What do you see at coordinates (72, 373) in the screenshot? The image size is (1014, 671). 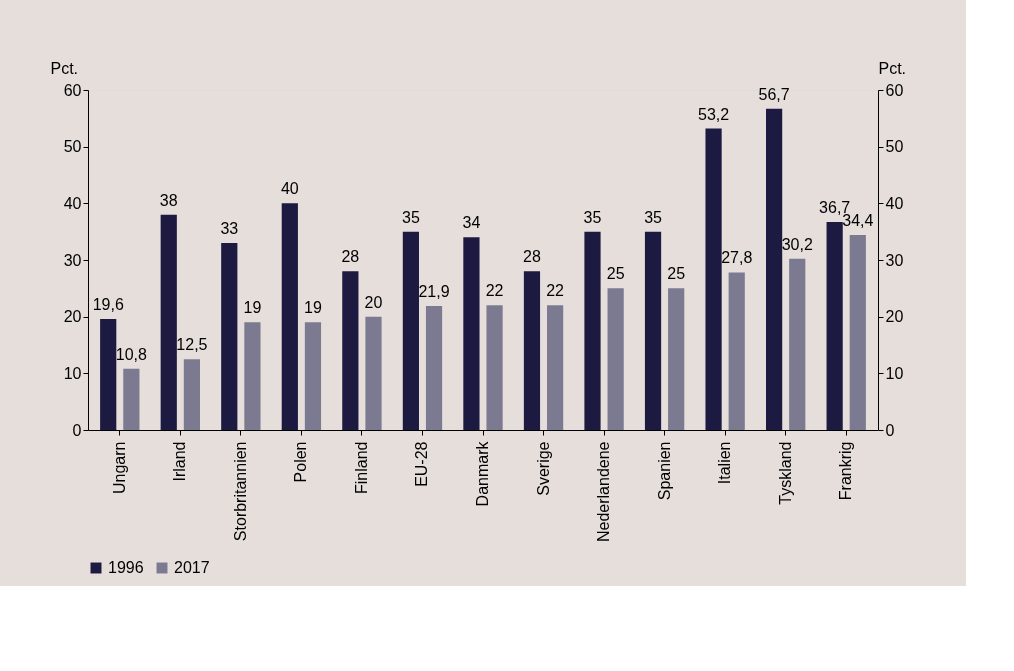 I see `y-tick-label: 10` at bounding box center [72, 373].